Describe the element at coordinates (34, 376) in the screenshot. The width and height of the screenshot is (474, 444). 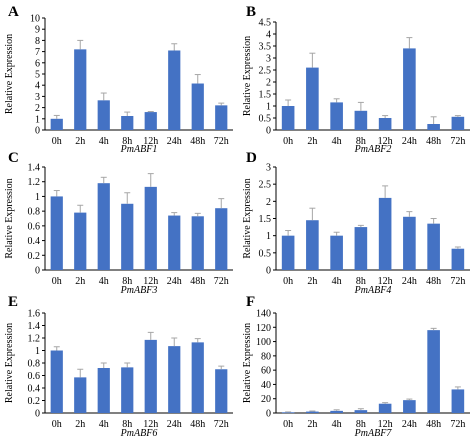
I see `y-tick-label: 0.6` at that location.